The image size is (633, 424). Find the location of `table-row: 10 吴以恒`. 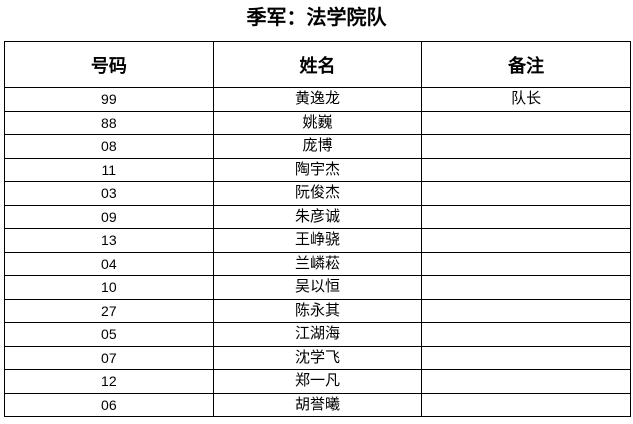

table-row: 10 吴以恒 is located at coordinates (317, 287).